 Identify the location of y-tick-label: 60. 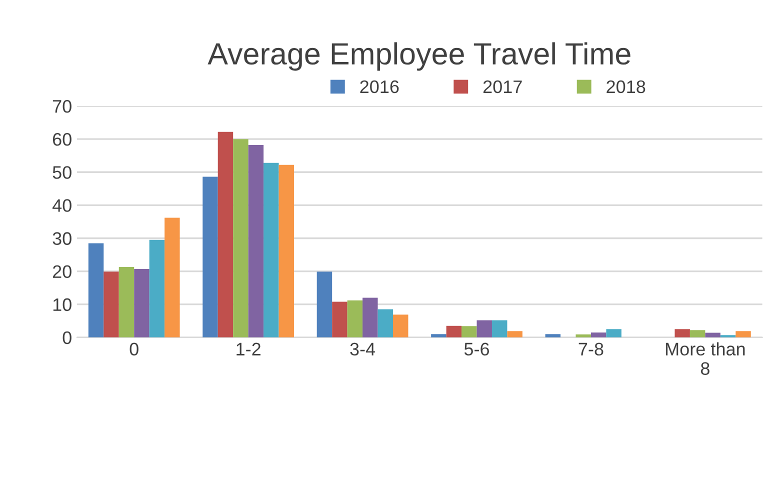
(62, 139).